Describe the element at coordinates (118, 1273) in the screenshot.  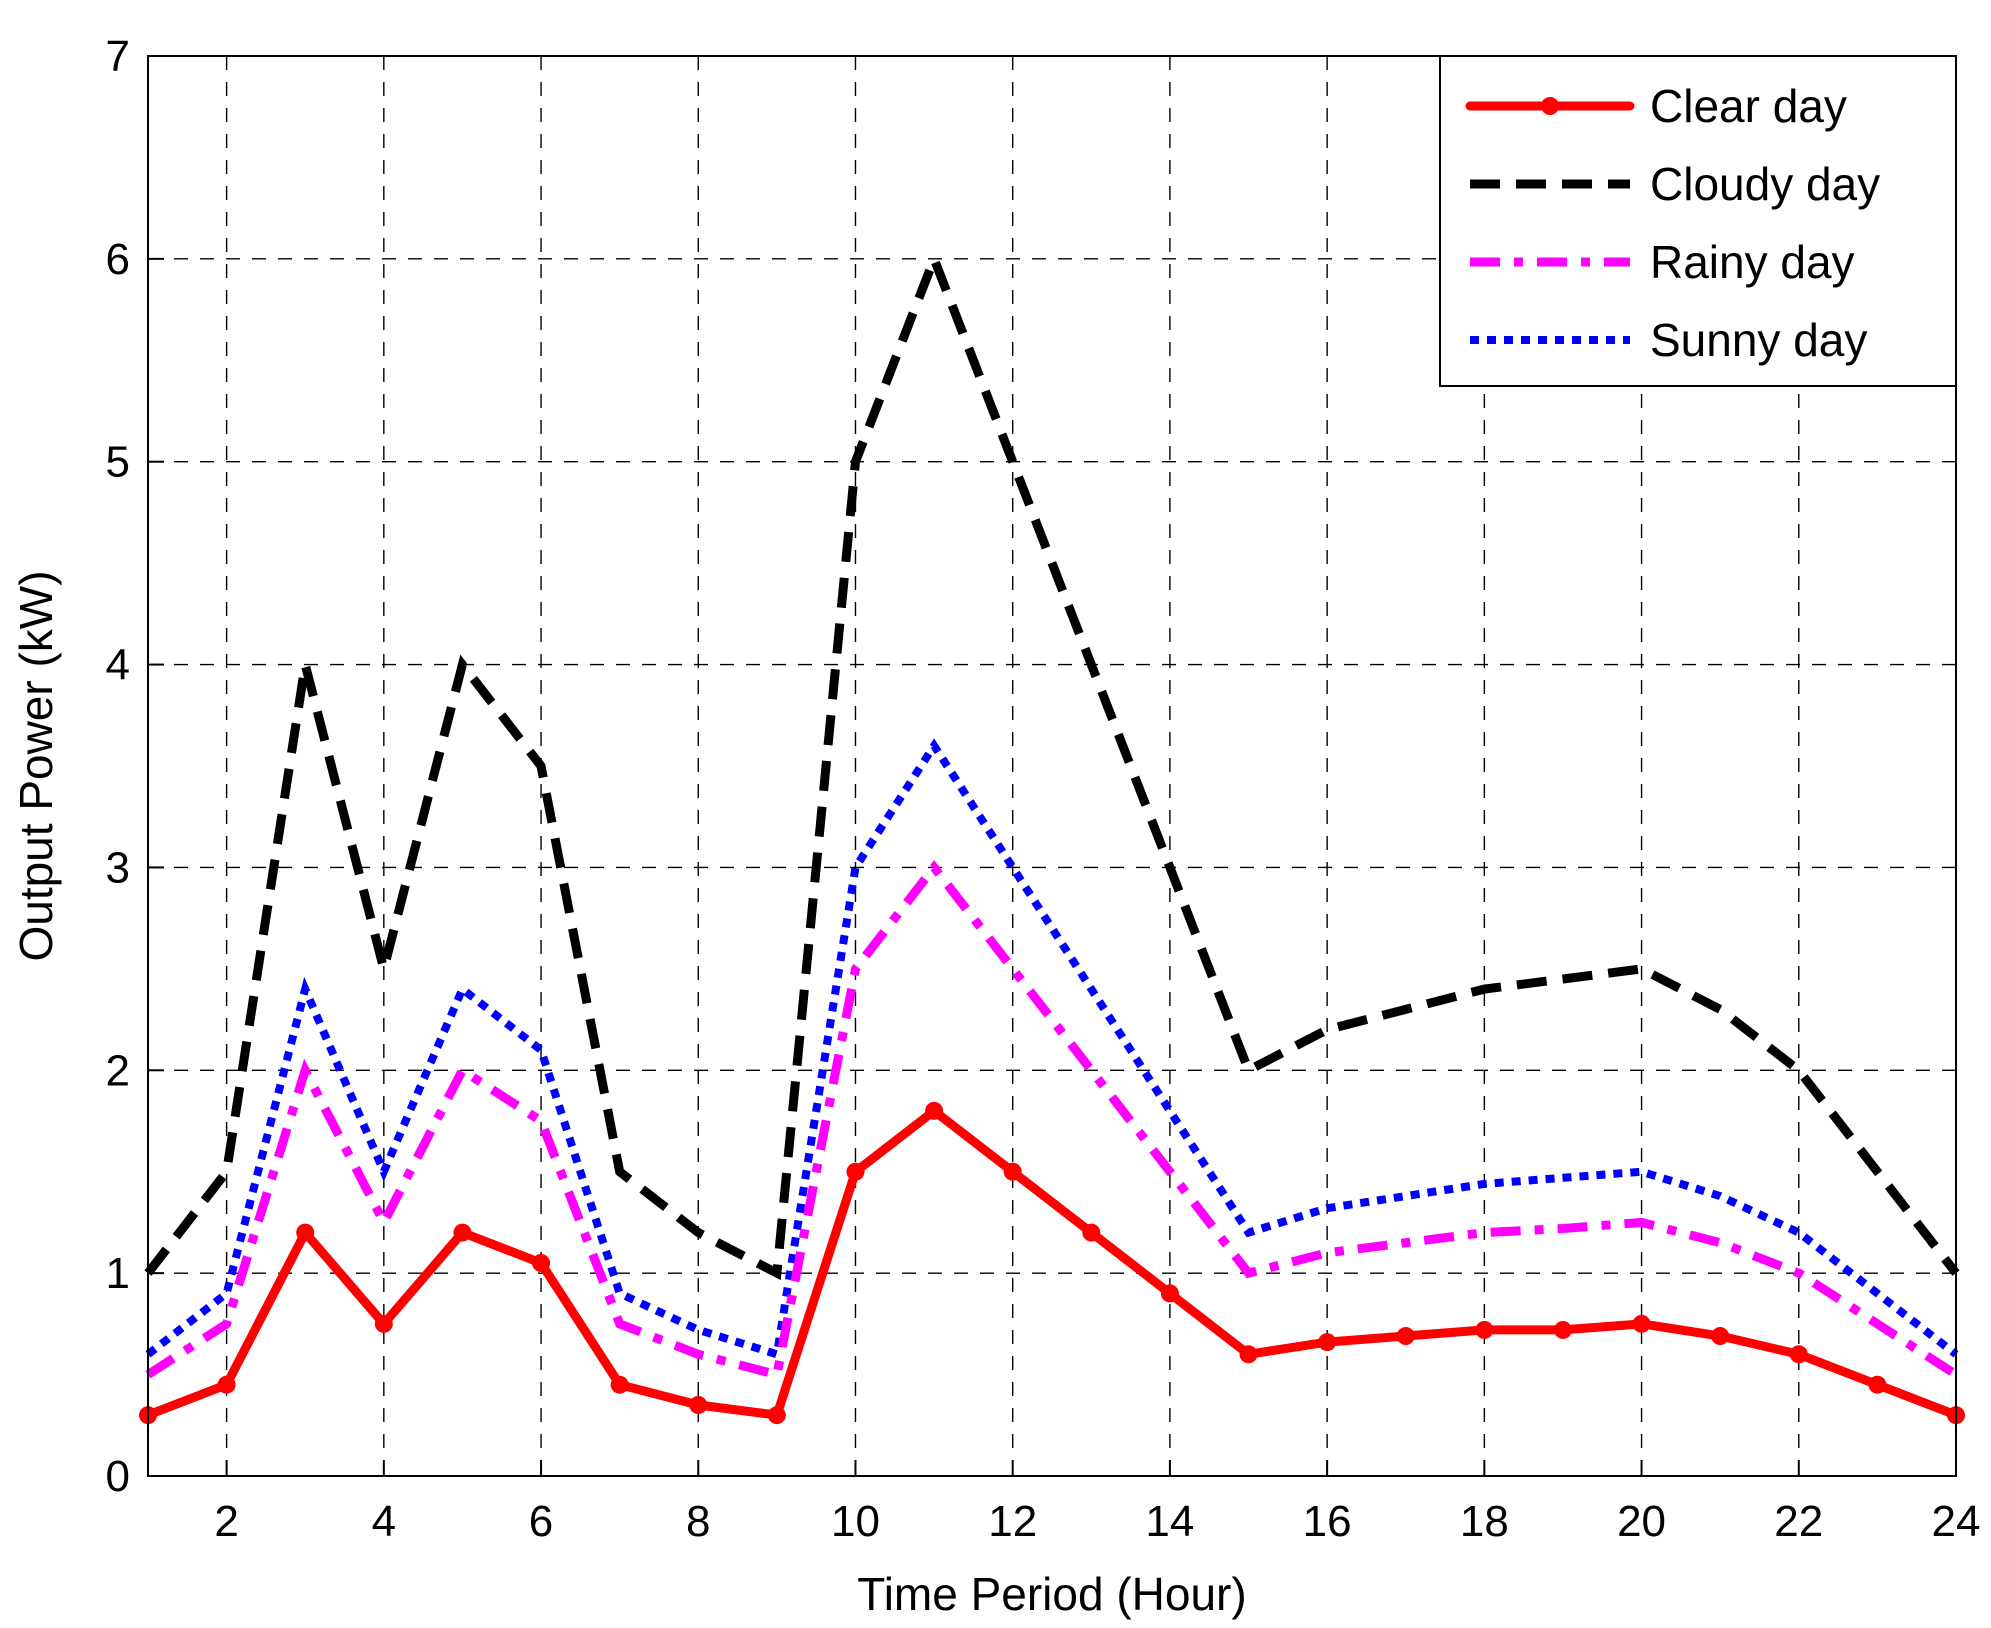
I see `y-tick-label: 1` at that location.